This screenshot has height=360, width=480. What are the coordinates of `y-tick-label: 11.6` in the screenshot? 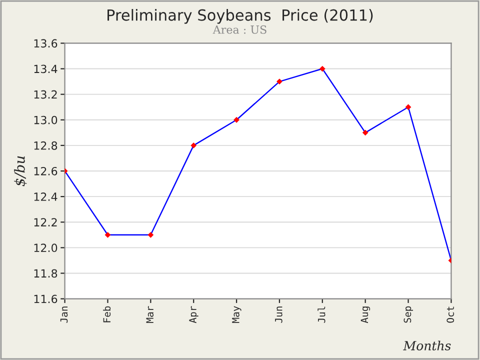 It's located at (46, 299).